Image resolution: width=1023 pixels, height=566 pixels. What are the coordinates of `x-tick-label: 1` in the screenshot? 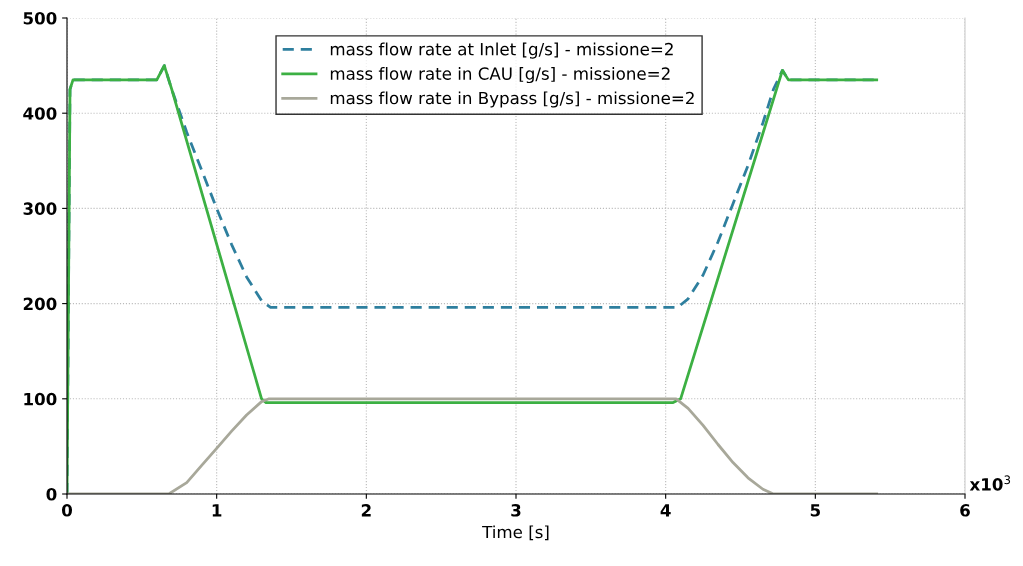 It's located at (217, 510).